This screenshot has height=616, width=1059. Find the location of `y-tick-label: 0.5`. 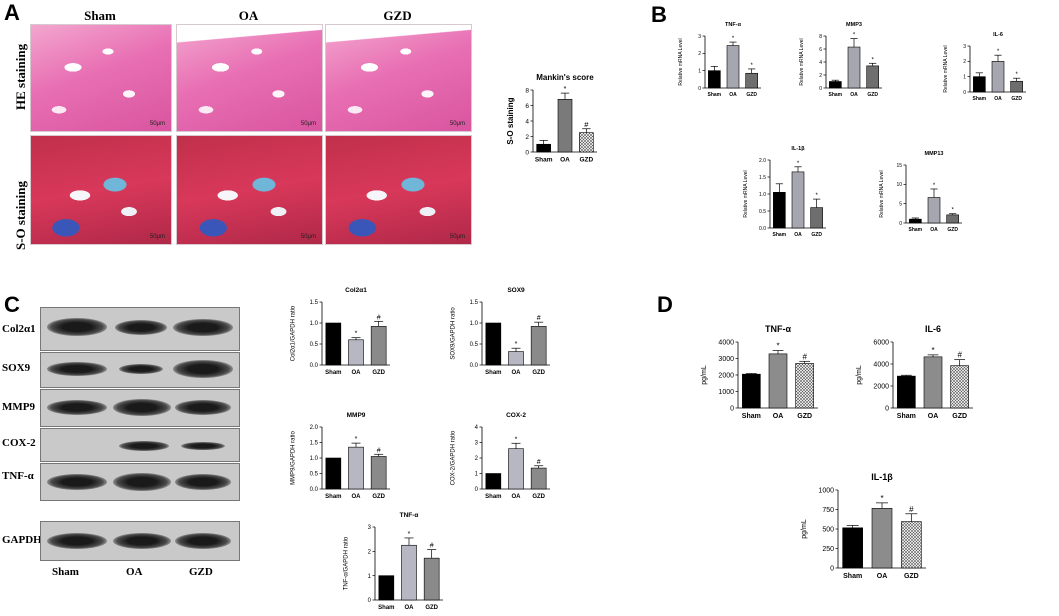

y-tick-label: 0.5 is located at coordinates (474, 345).